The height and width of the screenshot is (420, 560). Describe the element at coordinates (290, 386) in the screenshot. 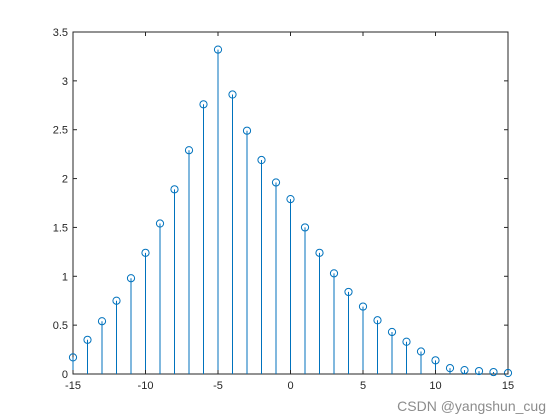

I see `x-tick-label: 0` at that location.